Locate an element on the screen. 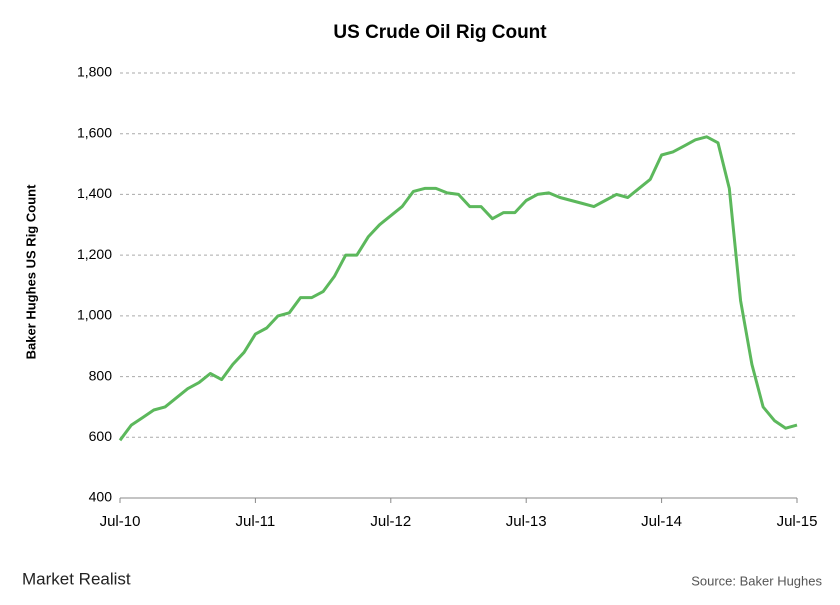 Image resolution: width=840 pixels, height=605 pixels. y-tick-label: 400 is located at coordinates (101, 497).